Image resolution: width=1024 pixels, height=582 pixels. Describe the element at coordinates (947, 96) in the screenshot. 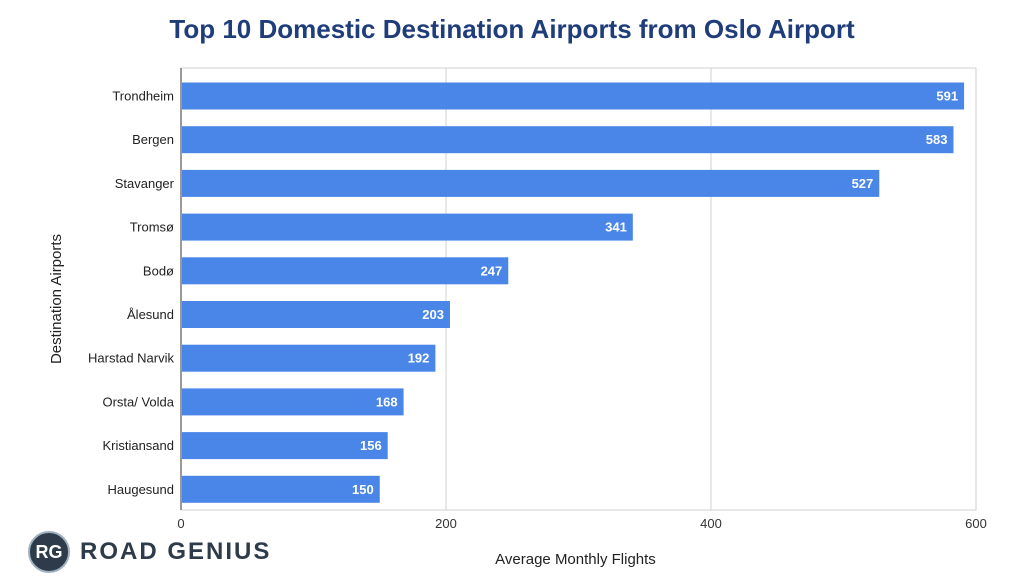

I see `data-label: 591` at that location.